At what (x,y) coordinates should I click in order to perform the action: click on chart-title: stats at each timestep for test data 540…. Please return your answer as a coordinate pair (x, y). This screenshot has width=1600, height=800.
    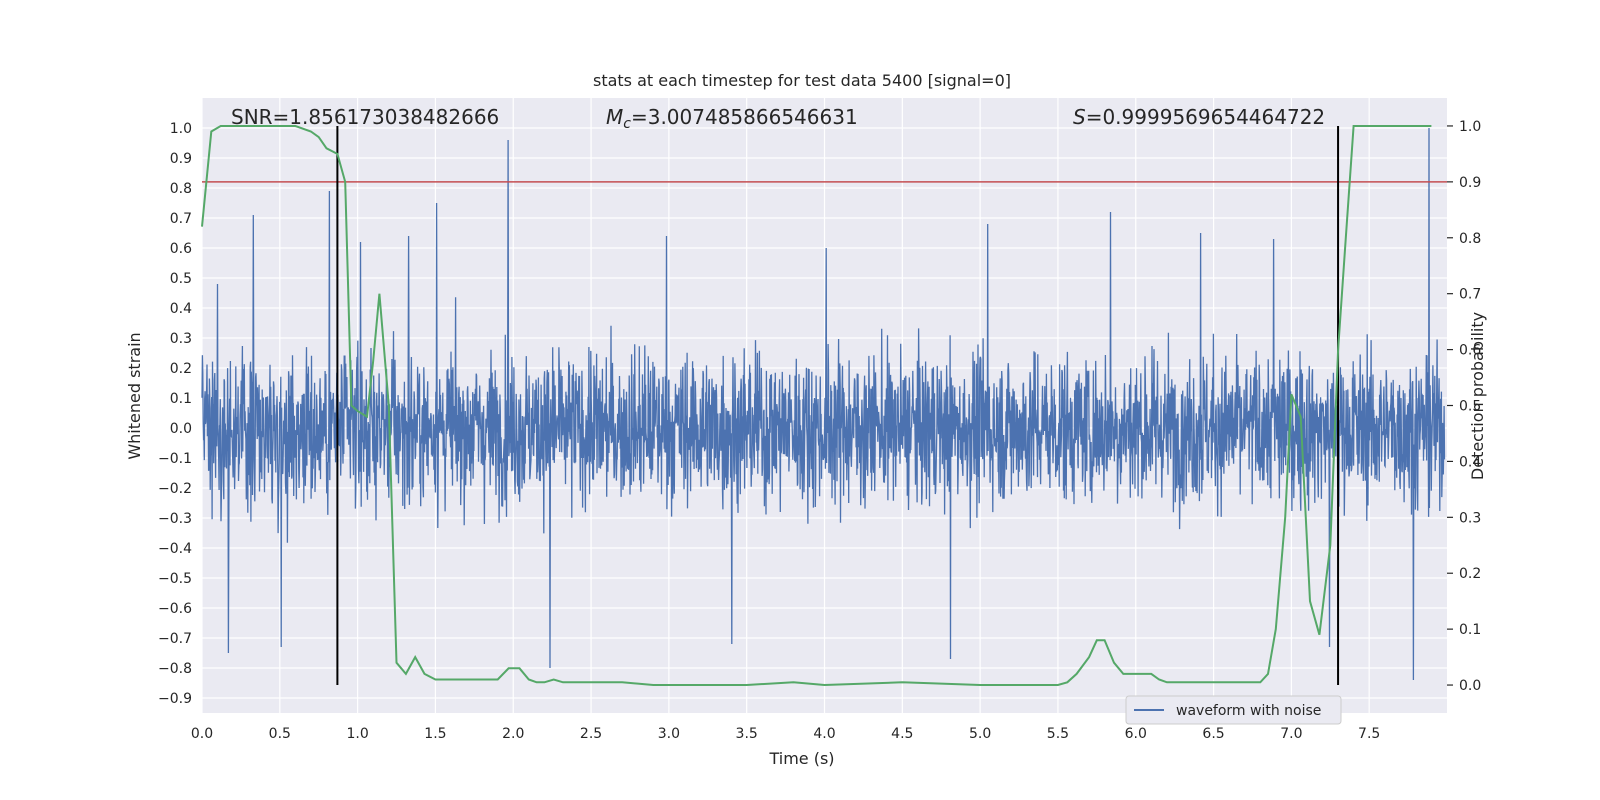
    Looking at the image, I should click on (802, 80).